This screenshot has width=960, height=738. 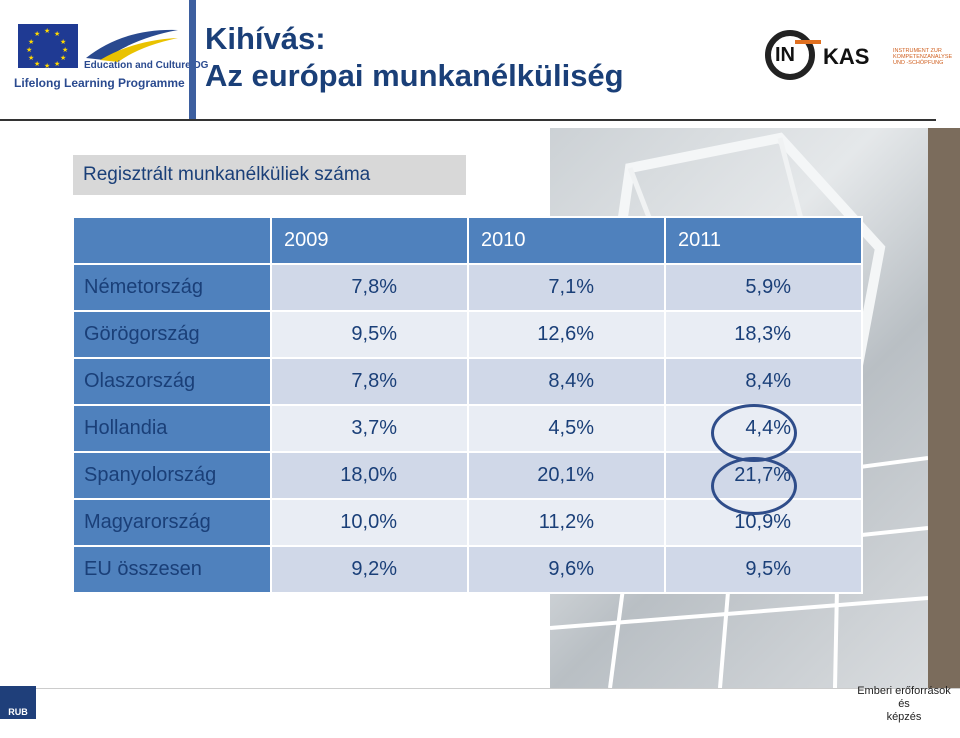 I want to click on table-header-row: 2009 2010 2011, so click(x=467, y=240).